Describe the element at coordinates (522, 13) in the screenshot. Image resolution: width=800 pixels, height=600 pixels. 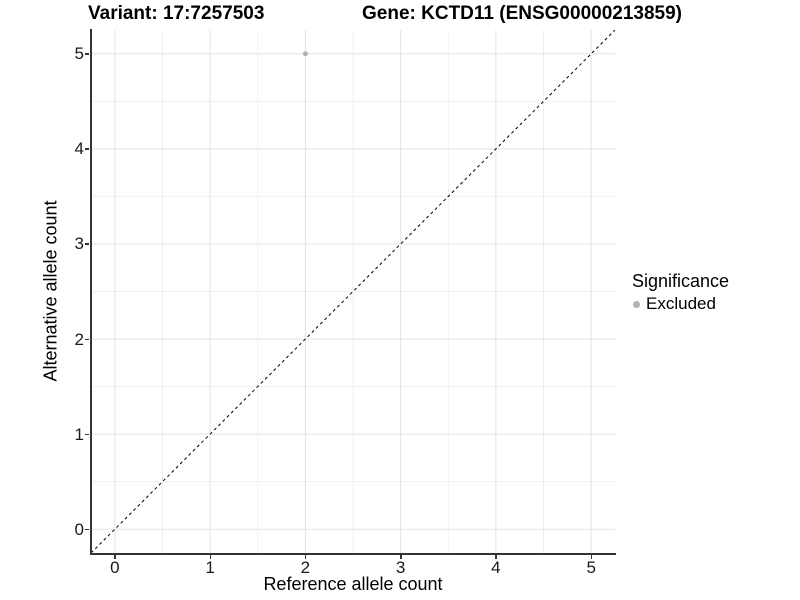
I see `plot-title-gene: Gene: KCTD11 (ENSG00000213859)` at that location.